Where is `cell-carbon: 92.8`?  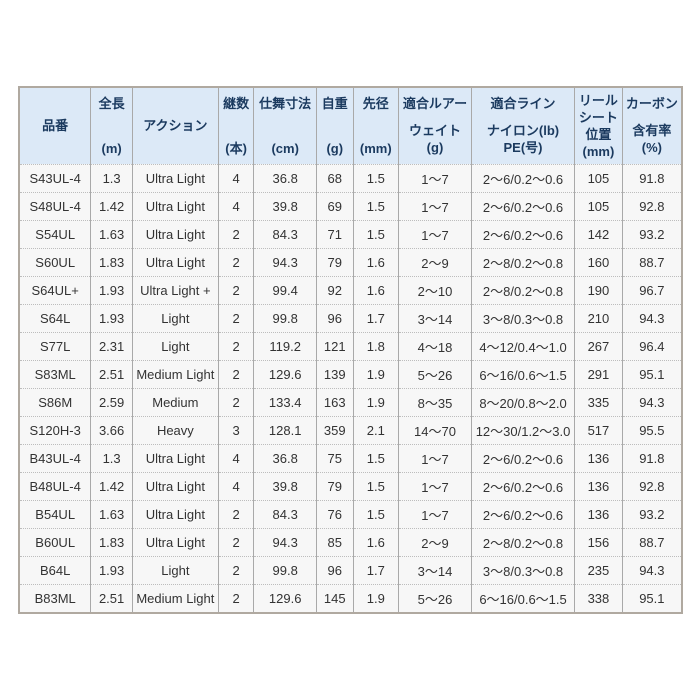 cell-carbon: 92.8 is located at coordinates (652, 206).